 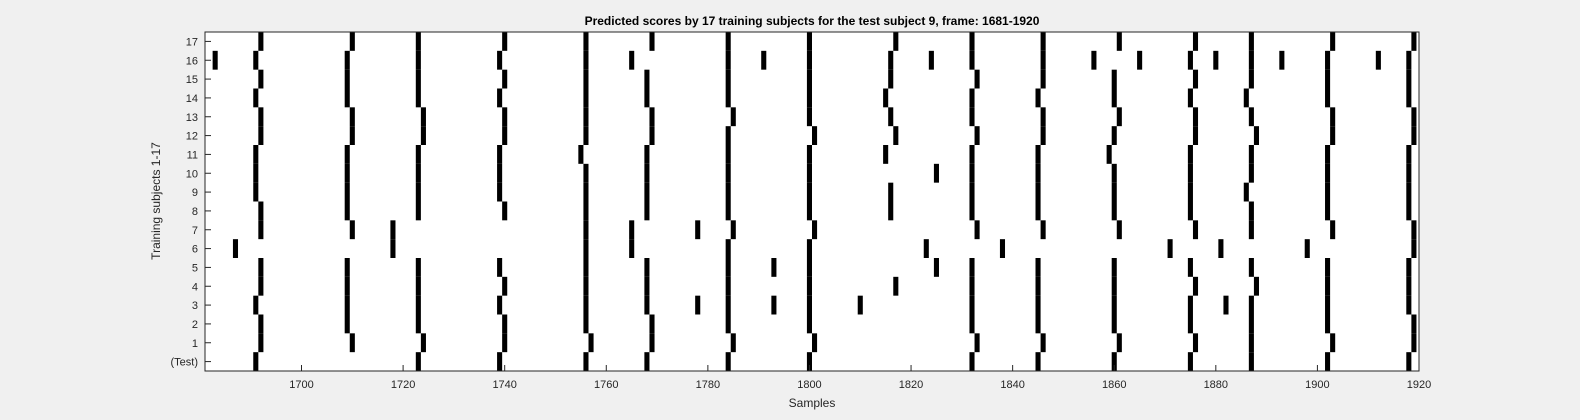 What do you see at coordinates (1409, 361) in the screenshot?
I see `mark-row-test-1918` at bounding box center [1409, 361].